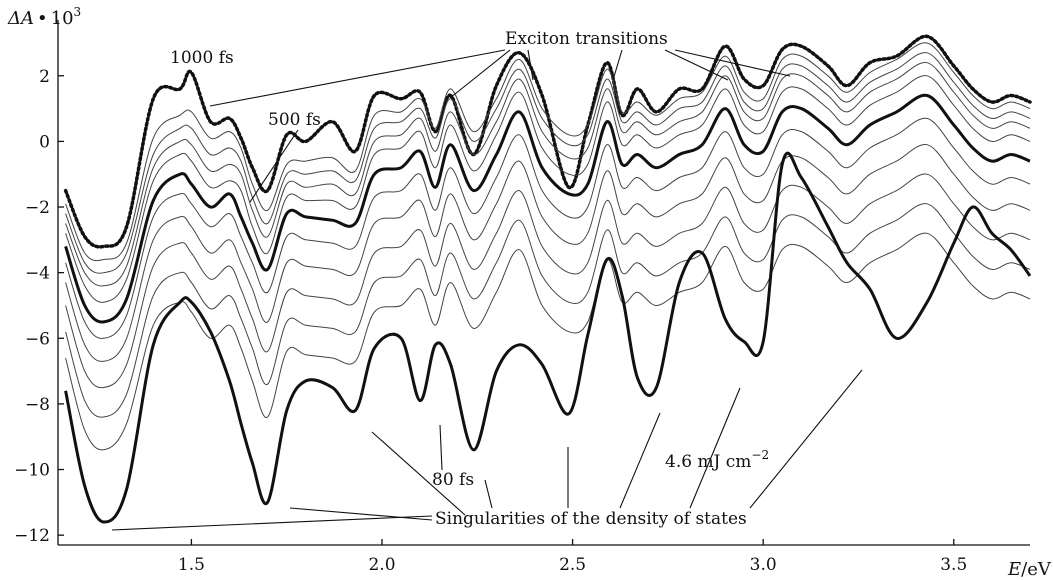  Describe the element at coordinates (78, 12) in the screenshot. I see `y-axis-exp: 3` at that location.